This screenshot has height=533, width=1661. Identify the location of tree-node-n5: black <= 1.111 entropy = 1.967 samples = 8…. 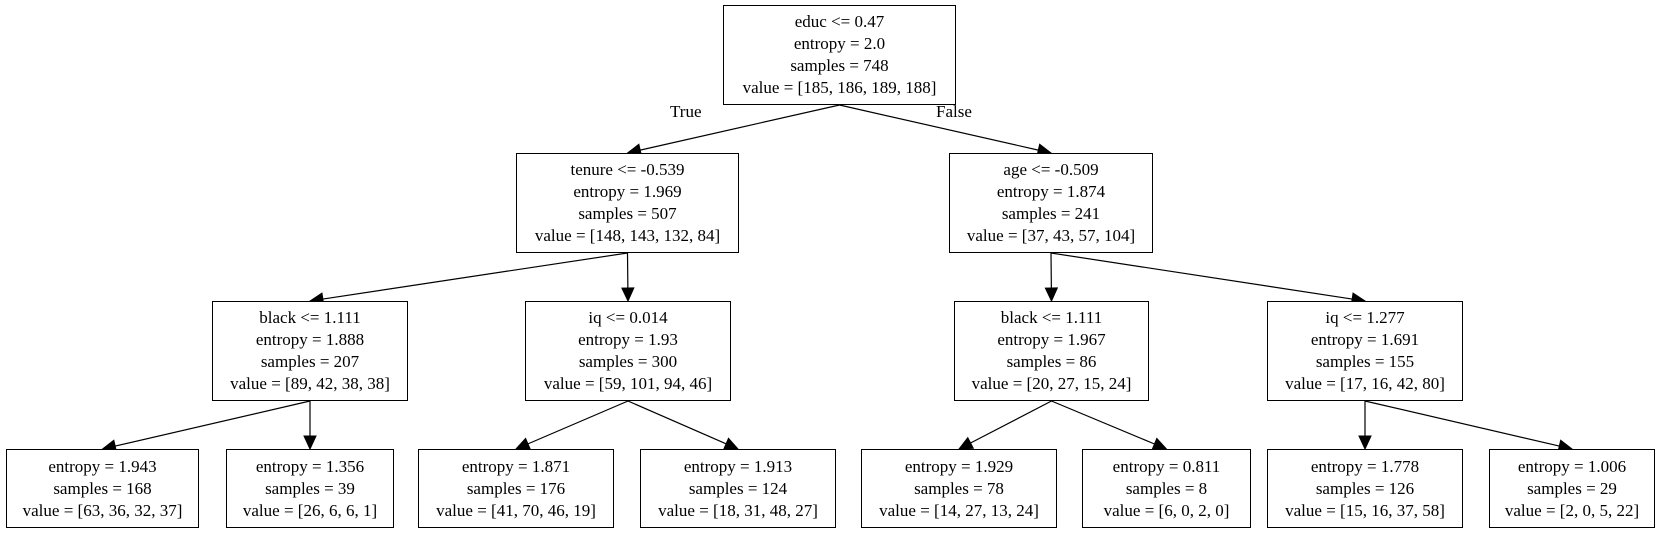
(1051, 351).